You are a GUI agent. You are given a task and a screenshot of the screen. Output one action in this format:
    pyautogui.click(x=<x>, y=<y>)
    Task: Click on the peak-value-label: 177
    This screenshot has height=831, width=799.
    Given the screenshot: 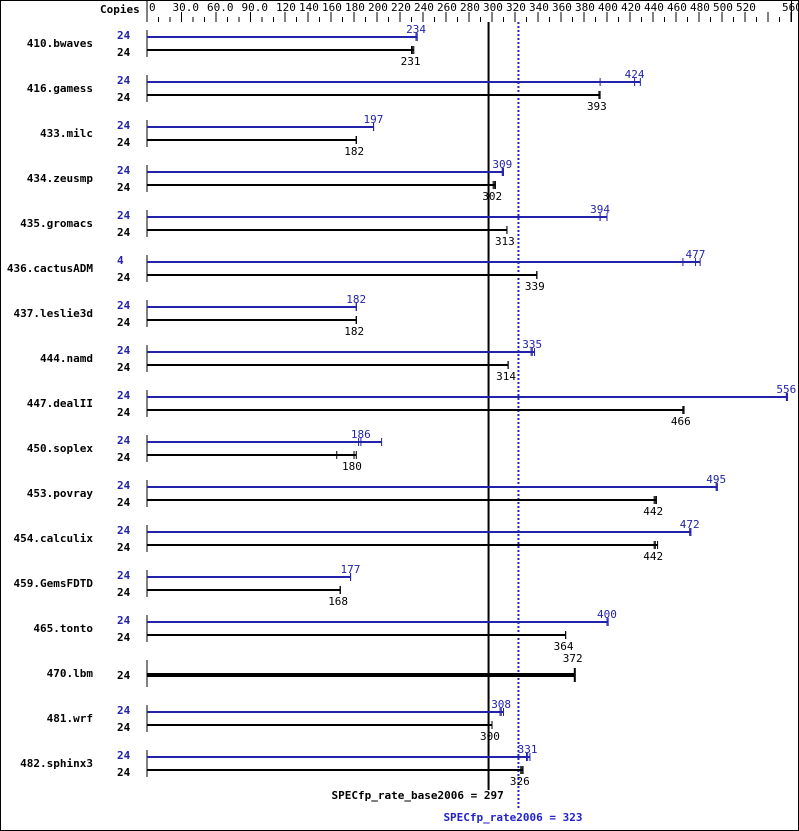 What is the action you would take?
    pyautogui.click(x=351, y=569)
    